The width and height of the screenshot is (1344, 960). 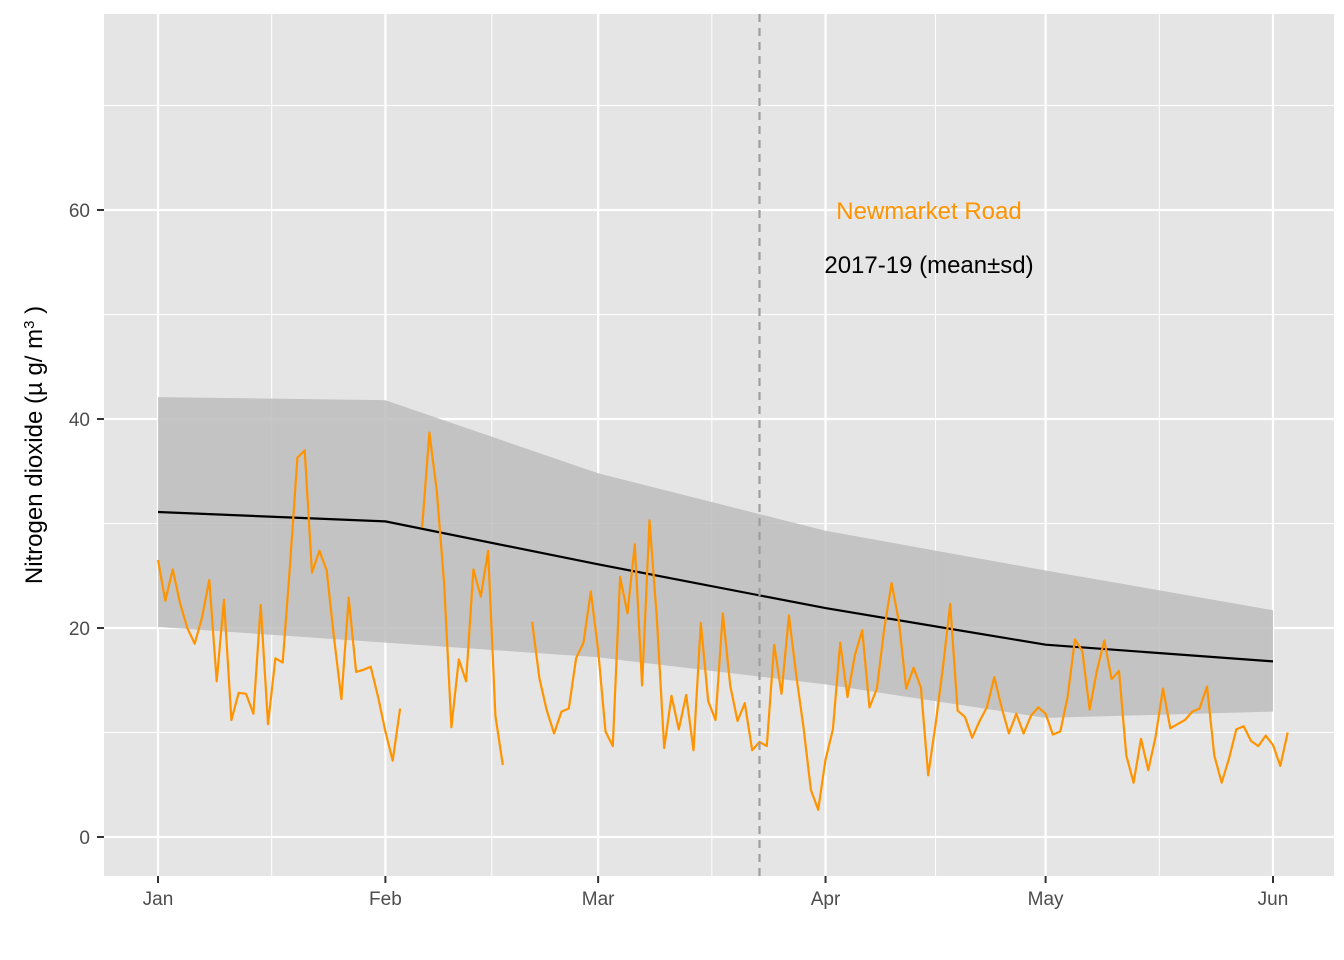 What do you see at coordinates (86, 525) in the screenshot?
I see `y-axis: 0 20 40 60` at bounding box center [86, 525].